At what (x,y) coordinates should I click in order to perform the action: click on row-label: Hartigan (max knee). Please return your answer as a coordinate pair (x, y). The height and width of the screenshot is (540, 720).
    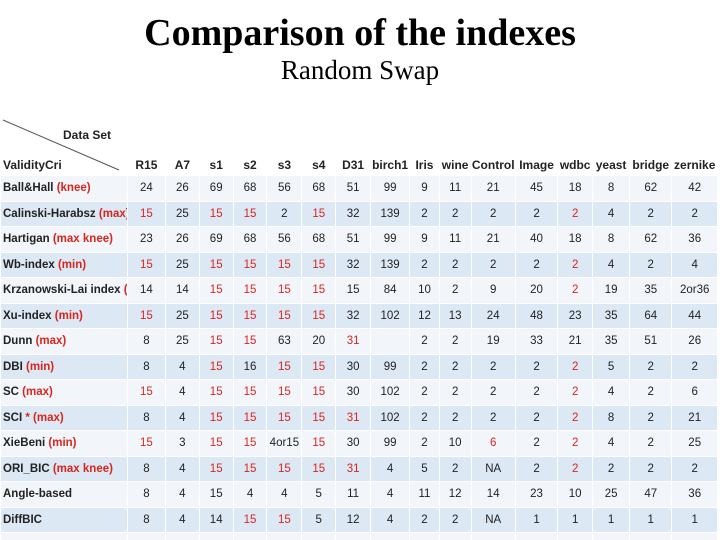
    Looking at the image, I should click on (64, 239).